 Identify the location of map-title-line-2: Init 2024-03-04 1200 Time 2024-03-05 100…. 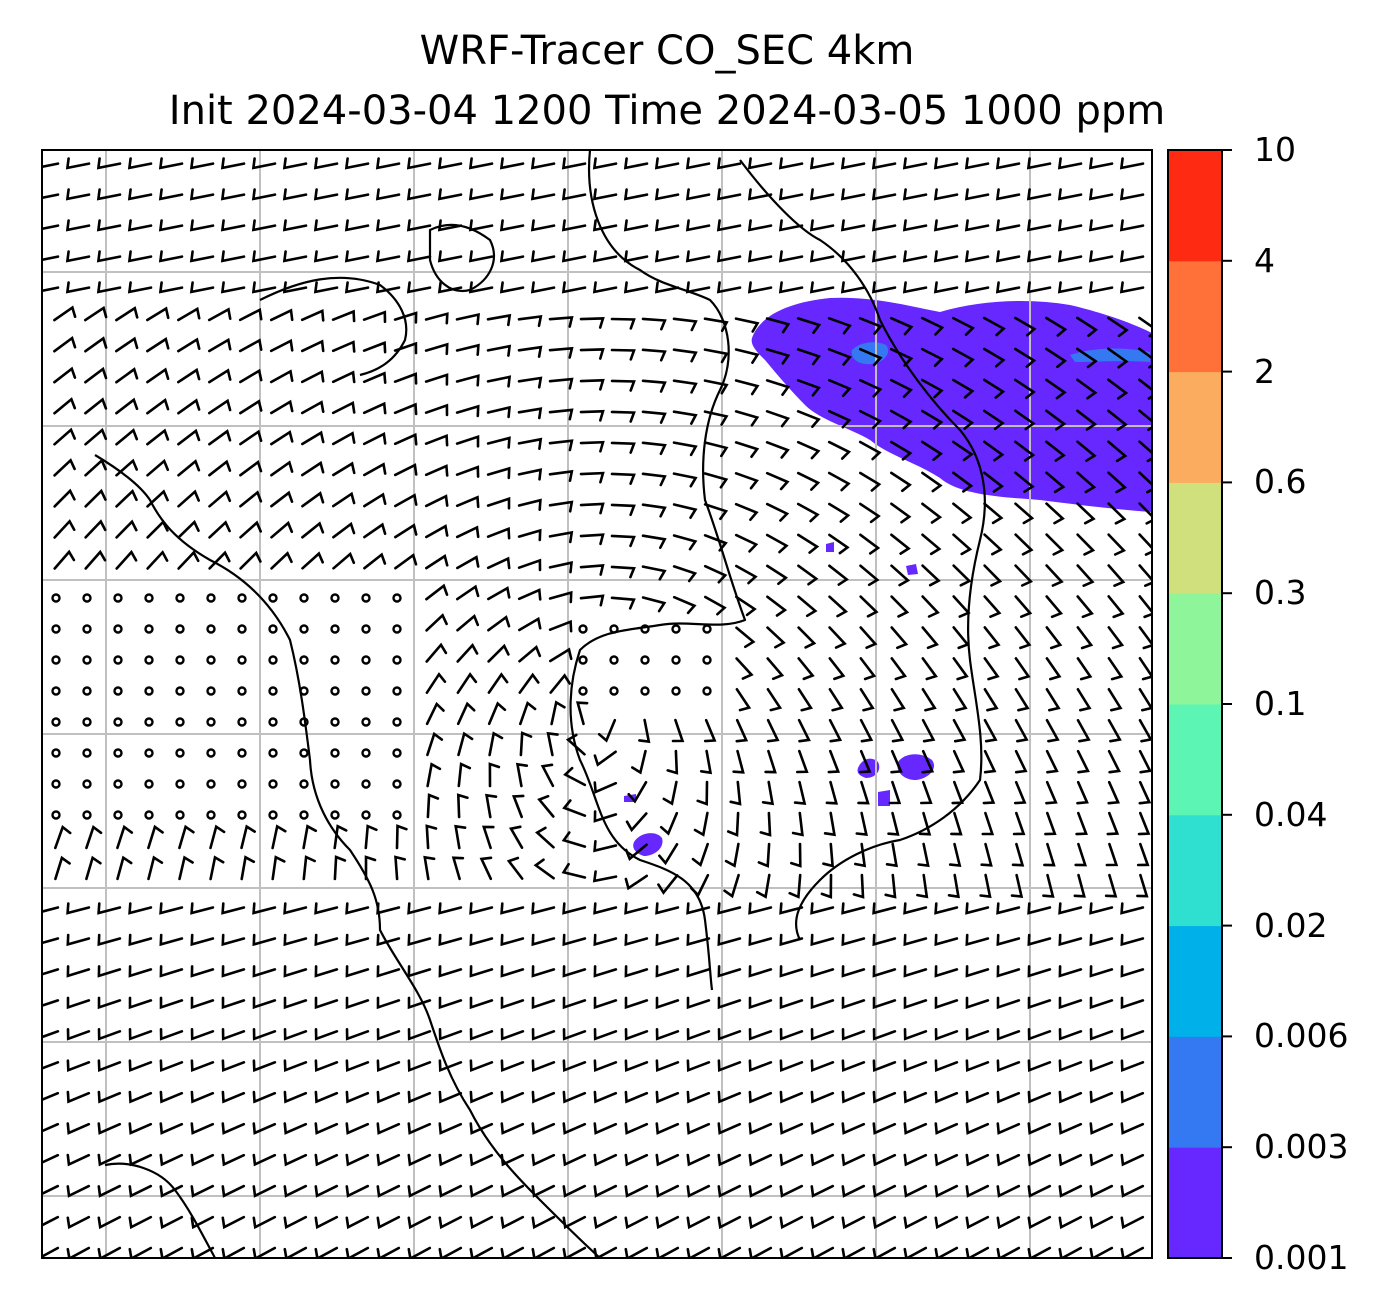
(667, 111).